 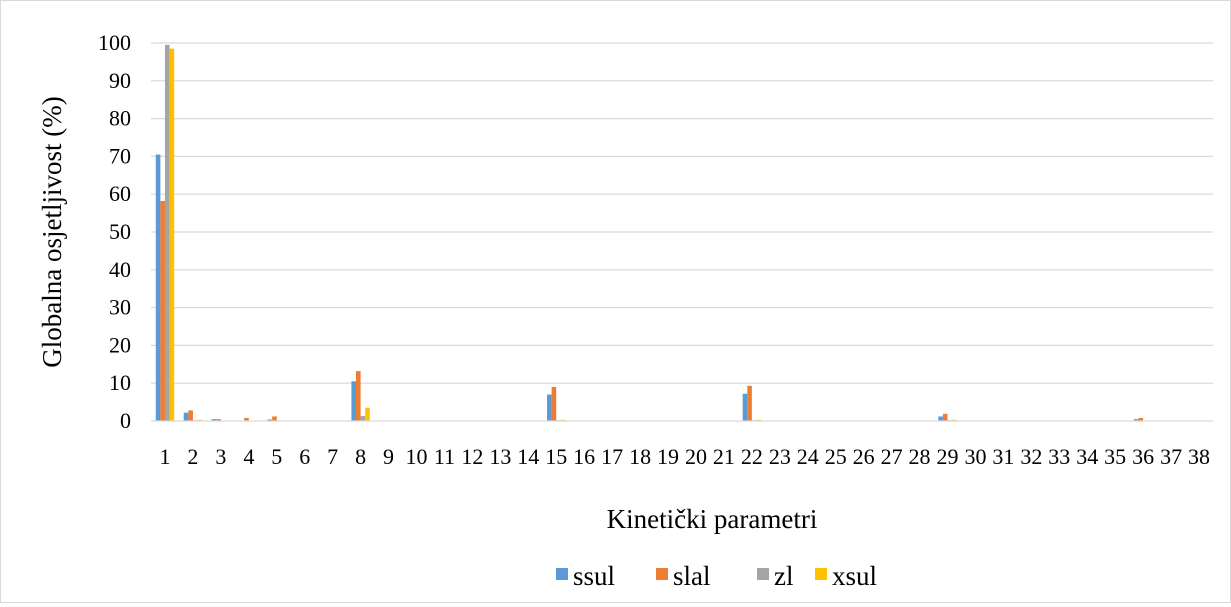 I want to click on y-tick-label: 10, so click(x=120, y=382).